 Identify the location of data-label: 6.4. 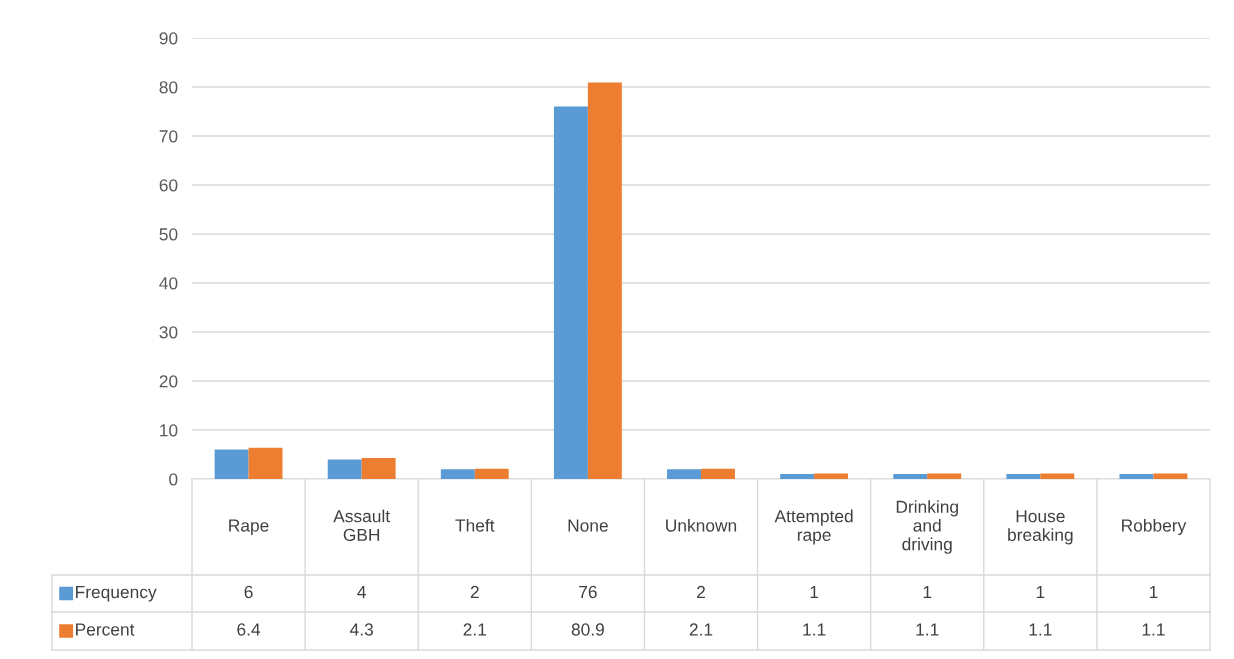
(249, 629).